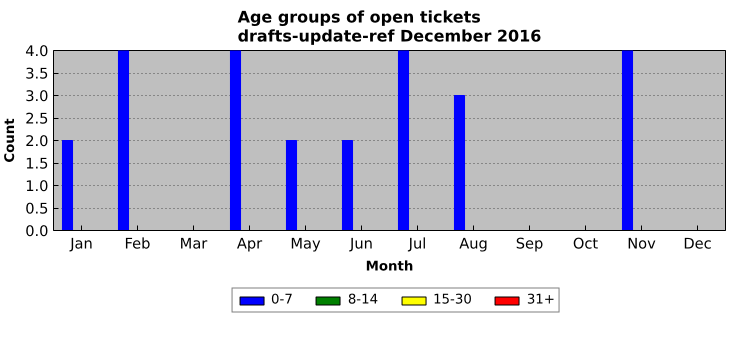  I want to click on x-tick-label: Jul, so click(417, 244).